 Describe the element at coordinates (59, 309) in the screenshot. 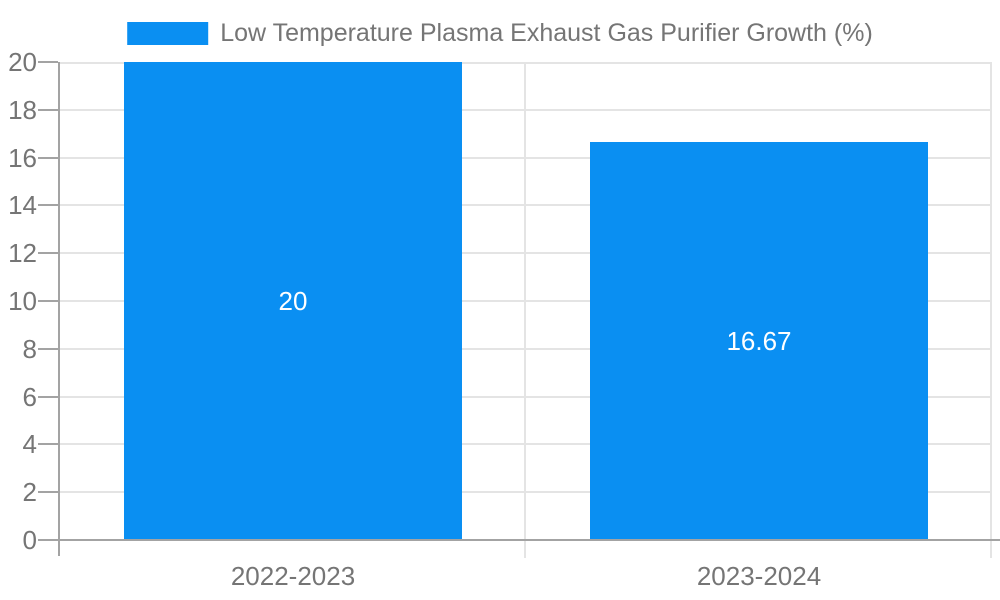

I see `y-axis-line` at that location.